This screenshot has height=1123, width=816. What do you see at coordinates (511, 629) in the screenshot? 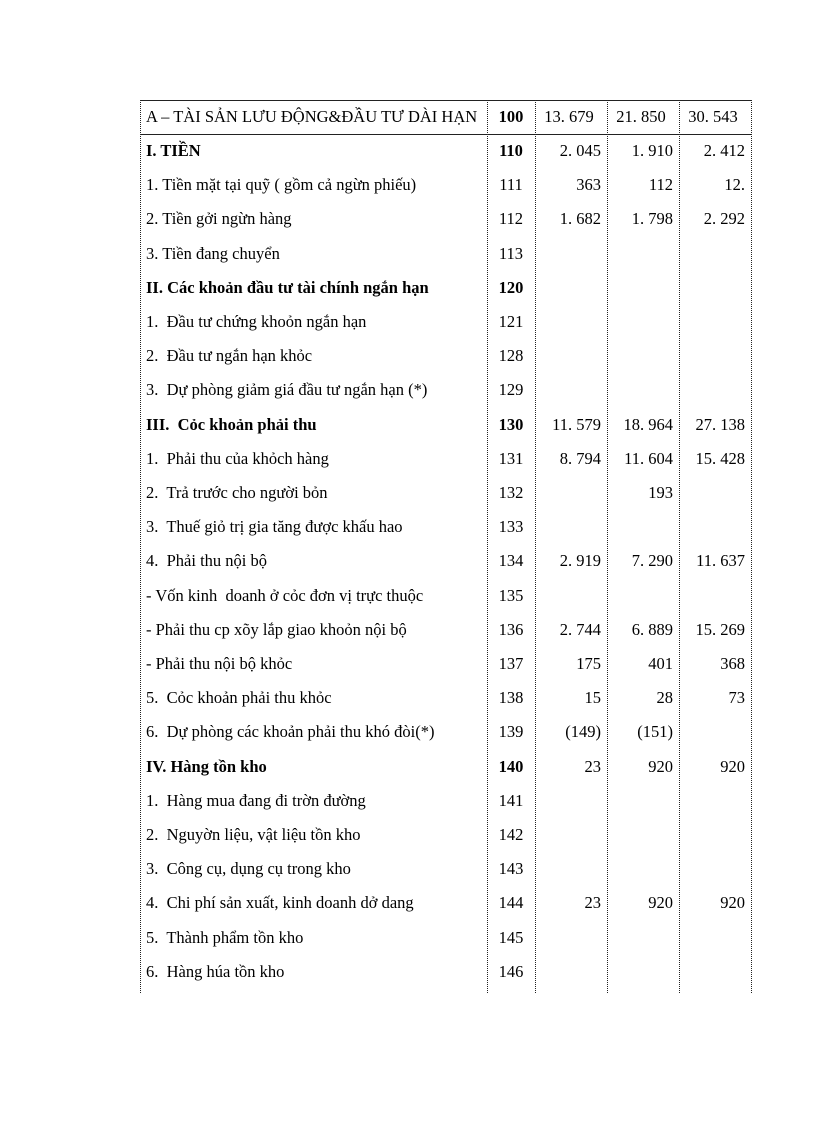
I see `row-code: 136` at bounding box center [511, 629].